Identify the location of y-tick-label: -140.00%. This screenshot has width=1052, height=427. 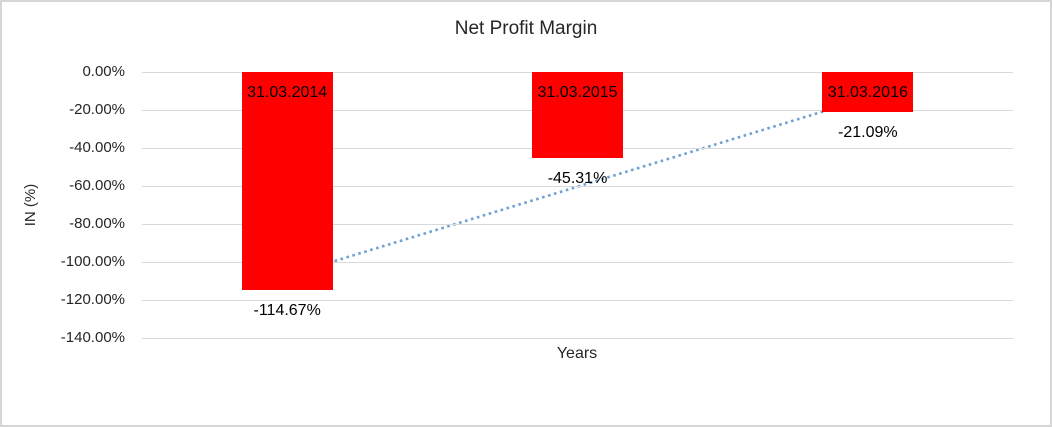
(92, 337).